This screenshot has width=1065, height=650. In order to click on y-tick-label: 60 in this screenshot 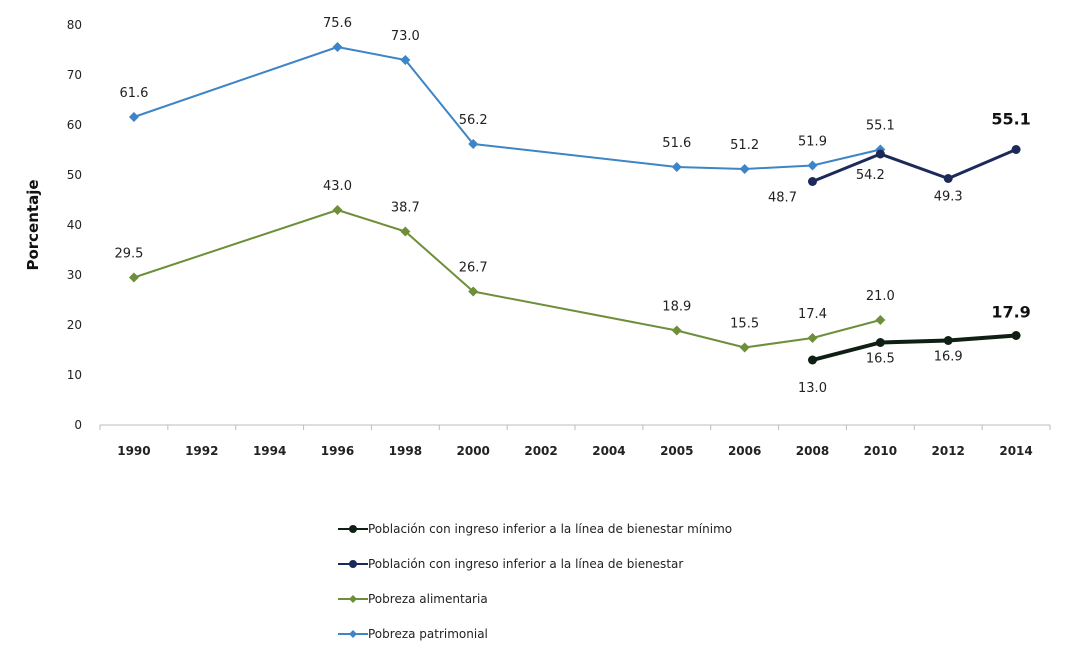, I will do `click(74, 125)`.